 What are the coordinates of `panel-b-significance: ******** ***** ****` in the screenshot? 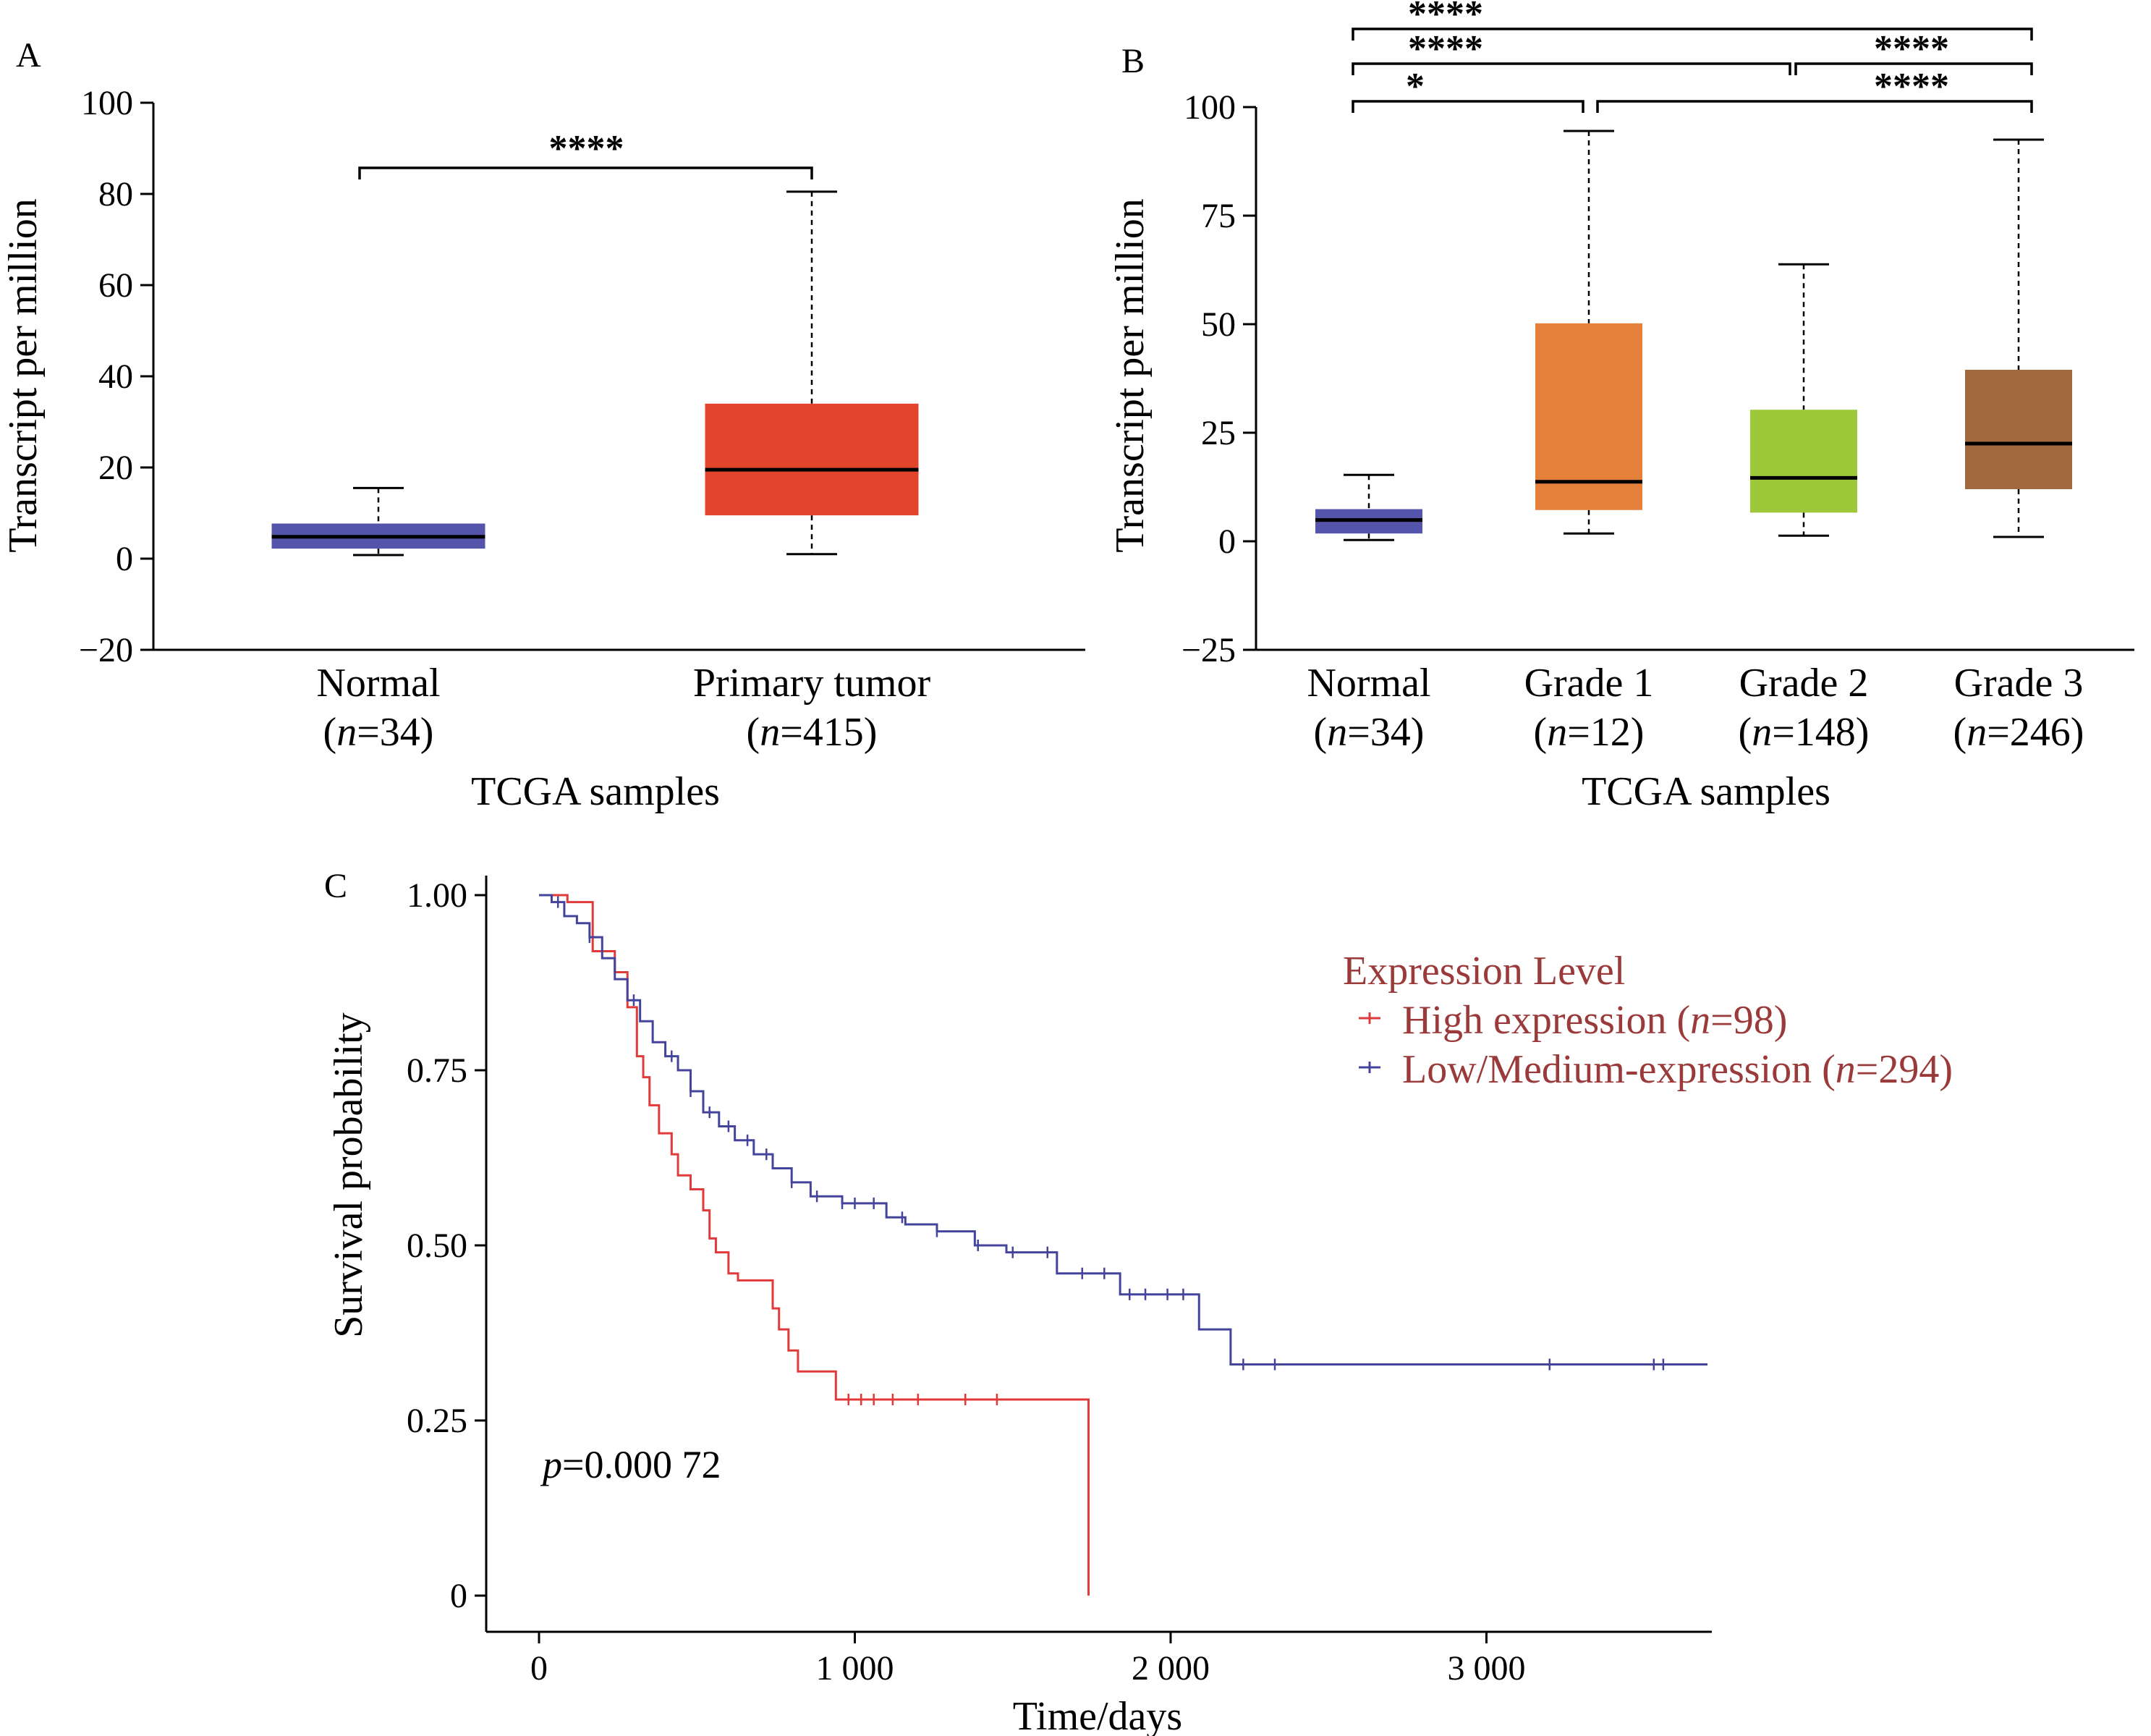 It's located at (1693, 56).